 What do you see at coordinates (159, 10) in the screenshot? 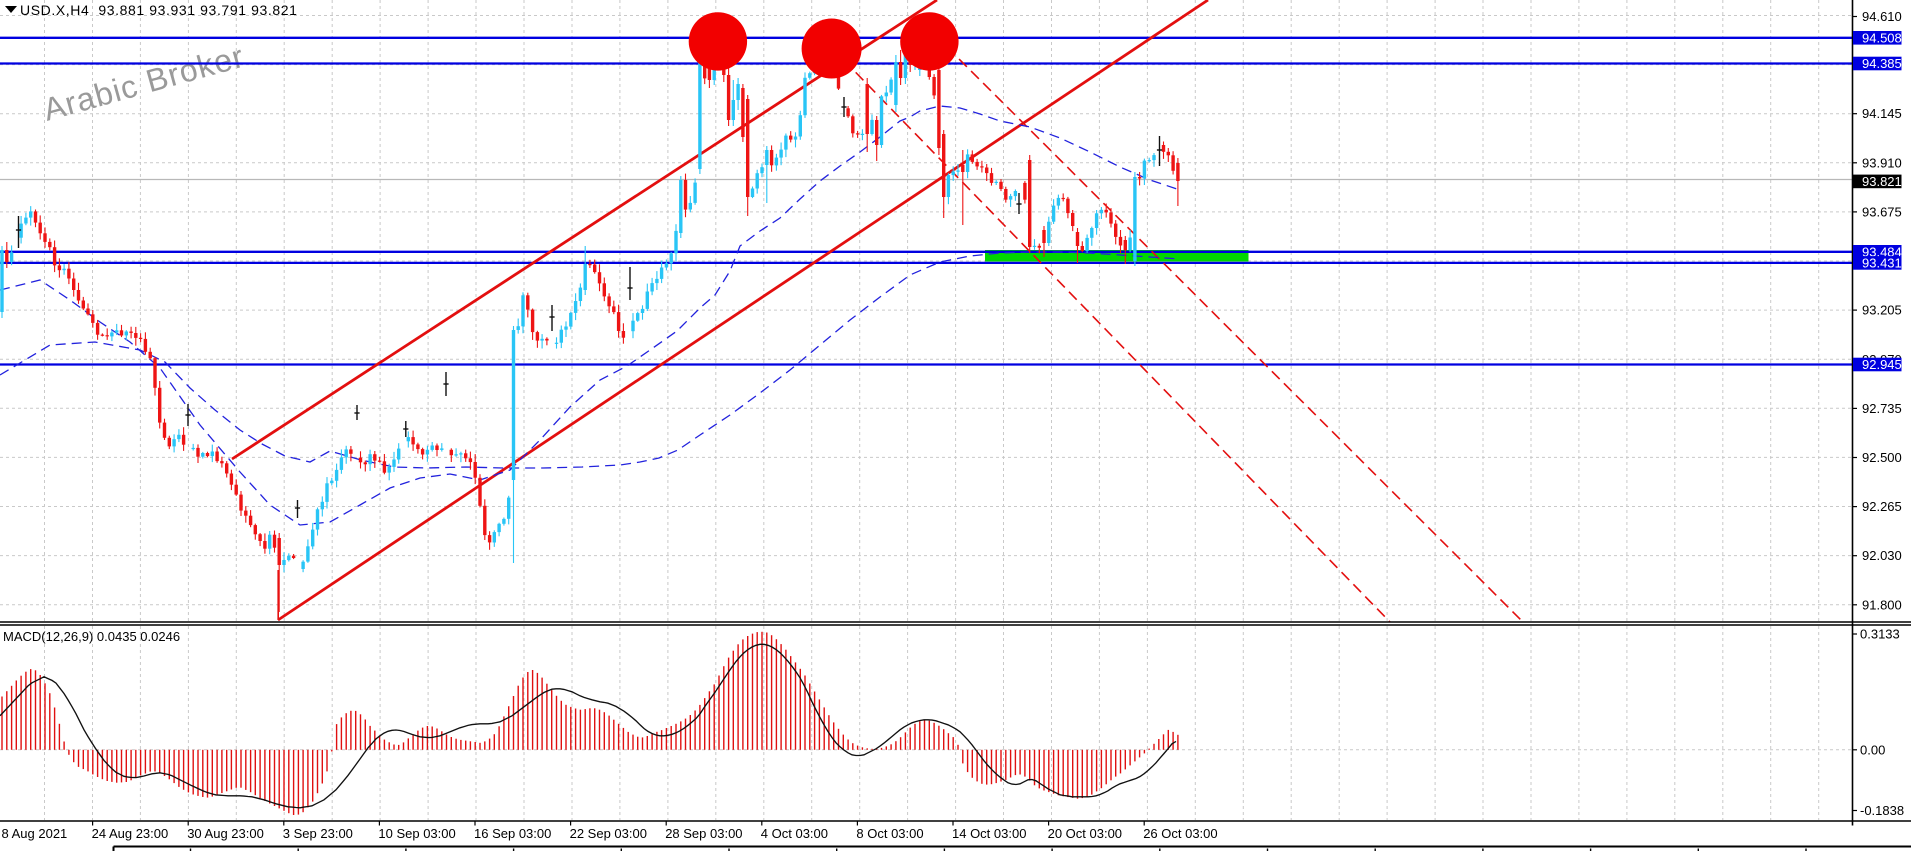
I see `svg-text:USD.X,H4 93.881 93.931 93.791: USD.X,H4 93.881 93.931 93.791 93.821` at bounding box center [159, 10].